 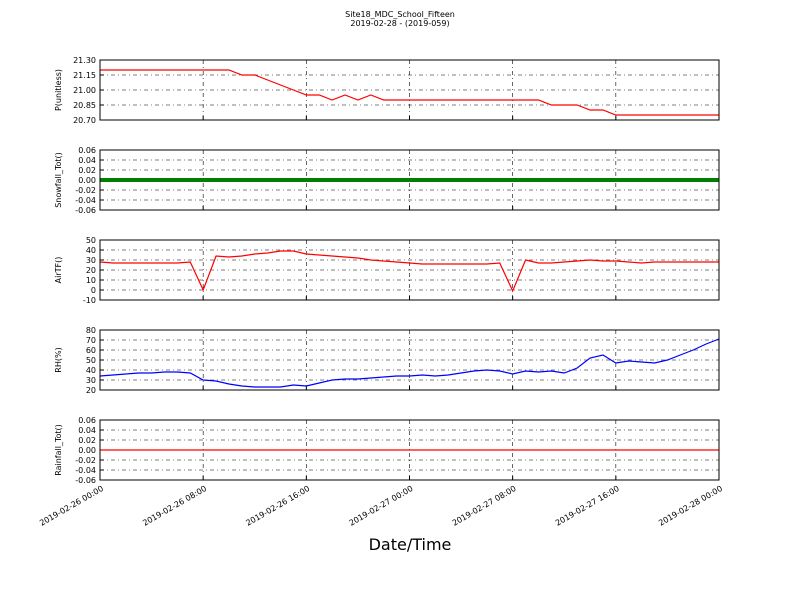 What do you see at coordinates (91, 280) in the screenshot?
I see `y-tick-label: 10` at bounding box center [91, 280].